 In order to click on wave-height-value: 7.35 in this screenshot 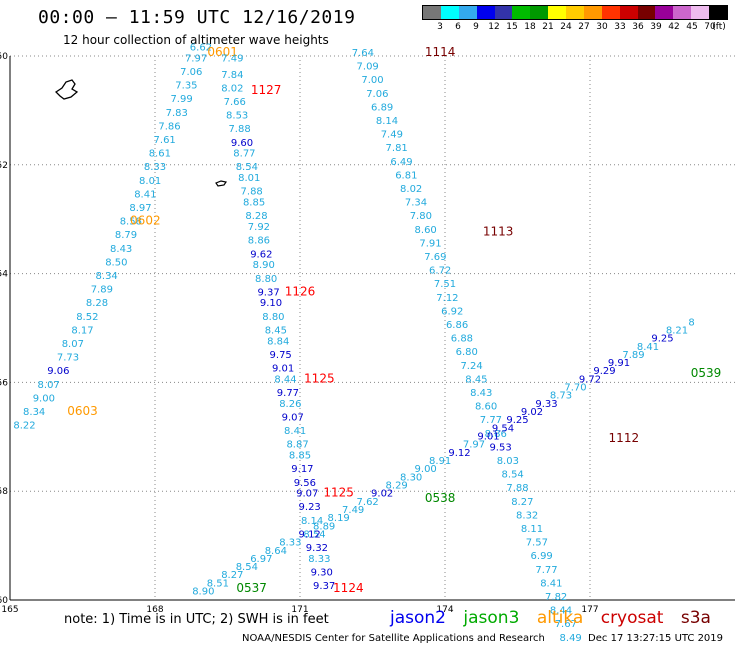, I will do `click(186, 86)`.